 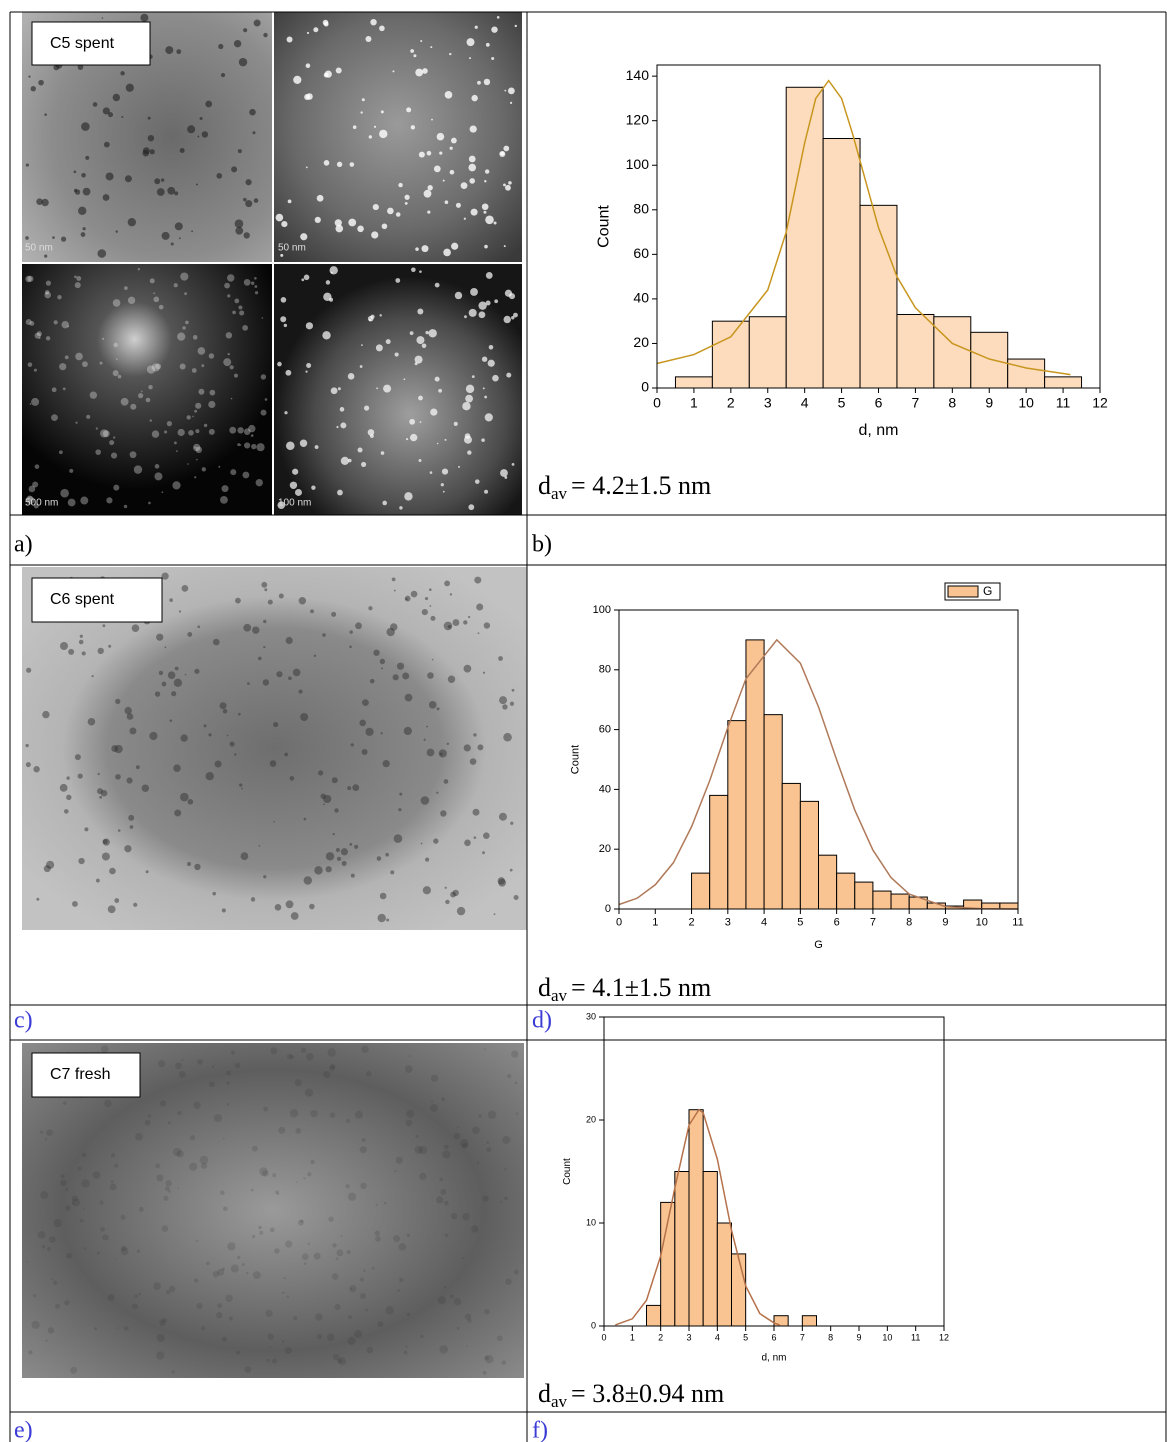 What do you see at coordinates (559, 1401) in the screenshot?
I see `subscript: av` at bounding box center [559, 1401].